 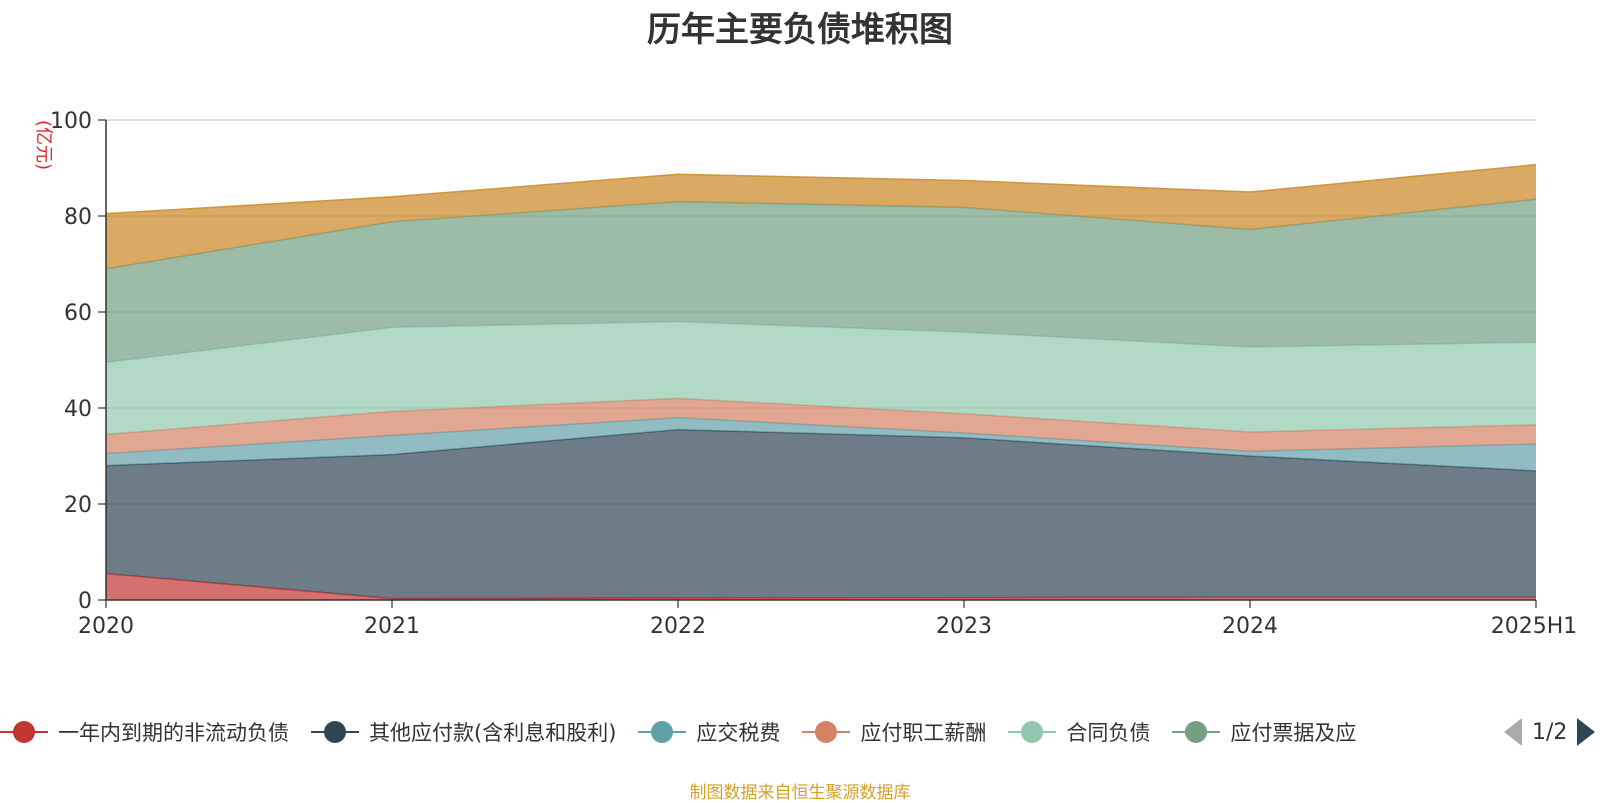 What do you see at coordinates (800, 793) in the screenshot?
I see `source-note: 制图数据来自恒生聚源数据库` at bounding box center [800, 793].